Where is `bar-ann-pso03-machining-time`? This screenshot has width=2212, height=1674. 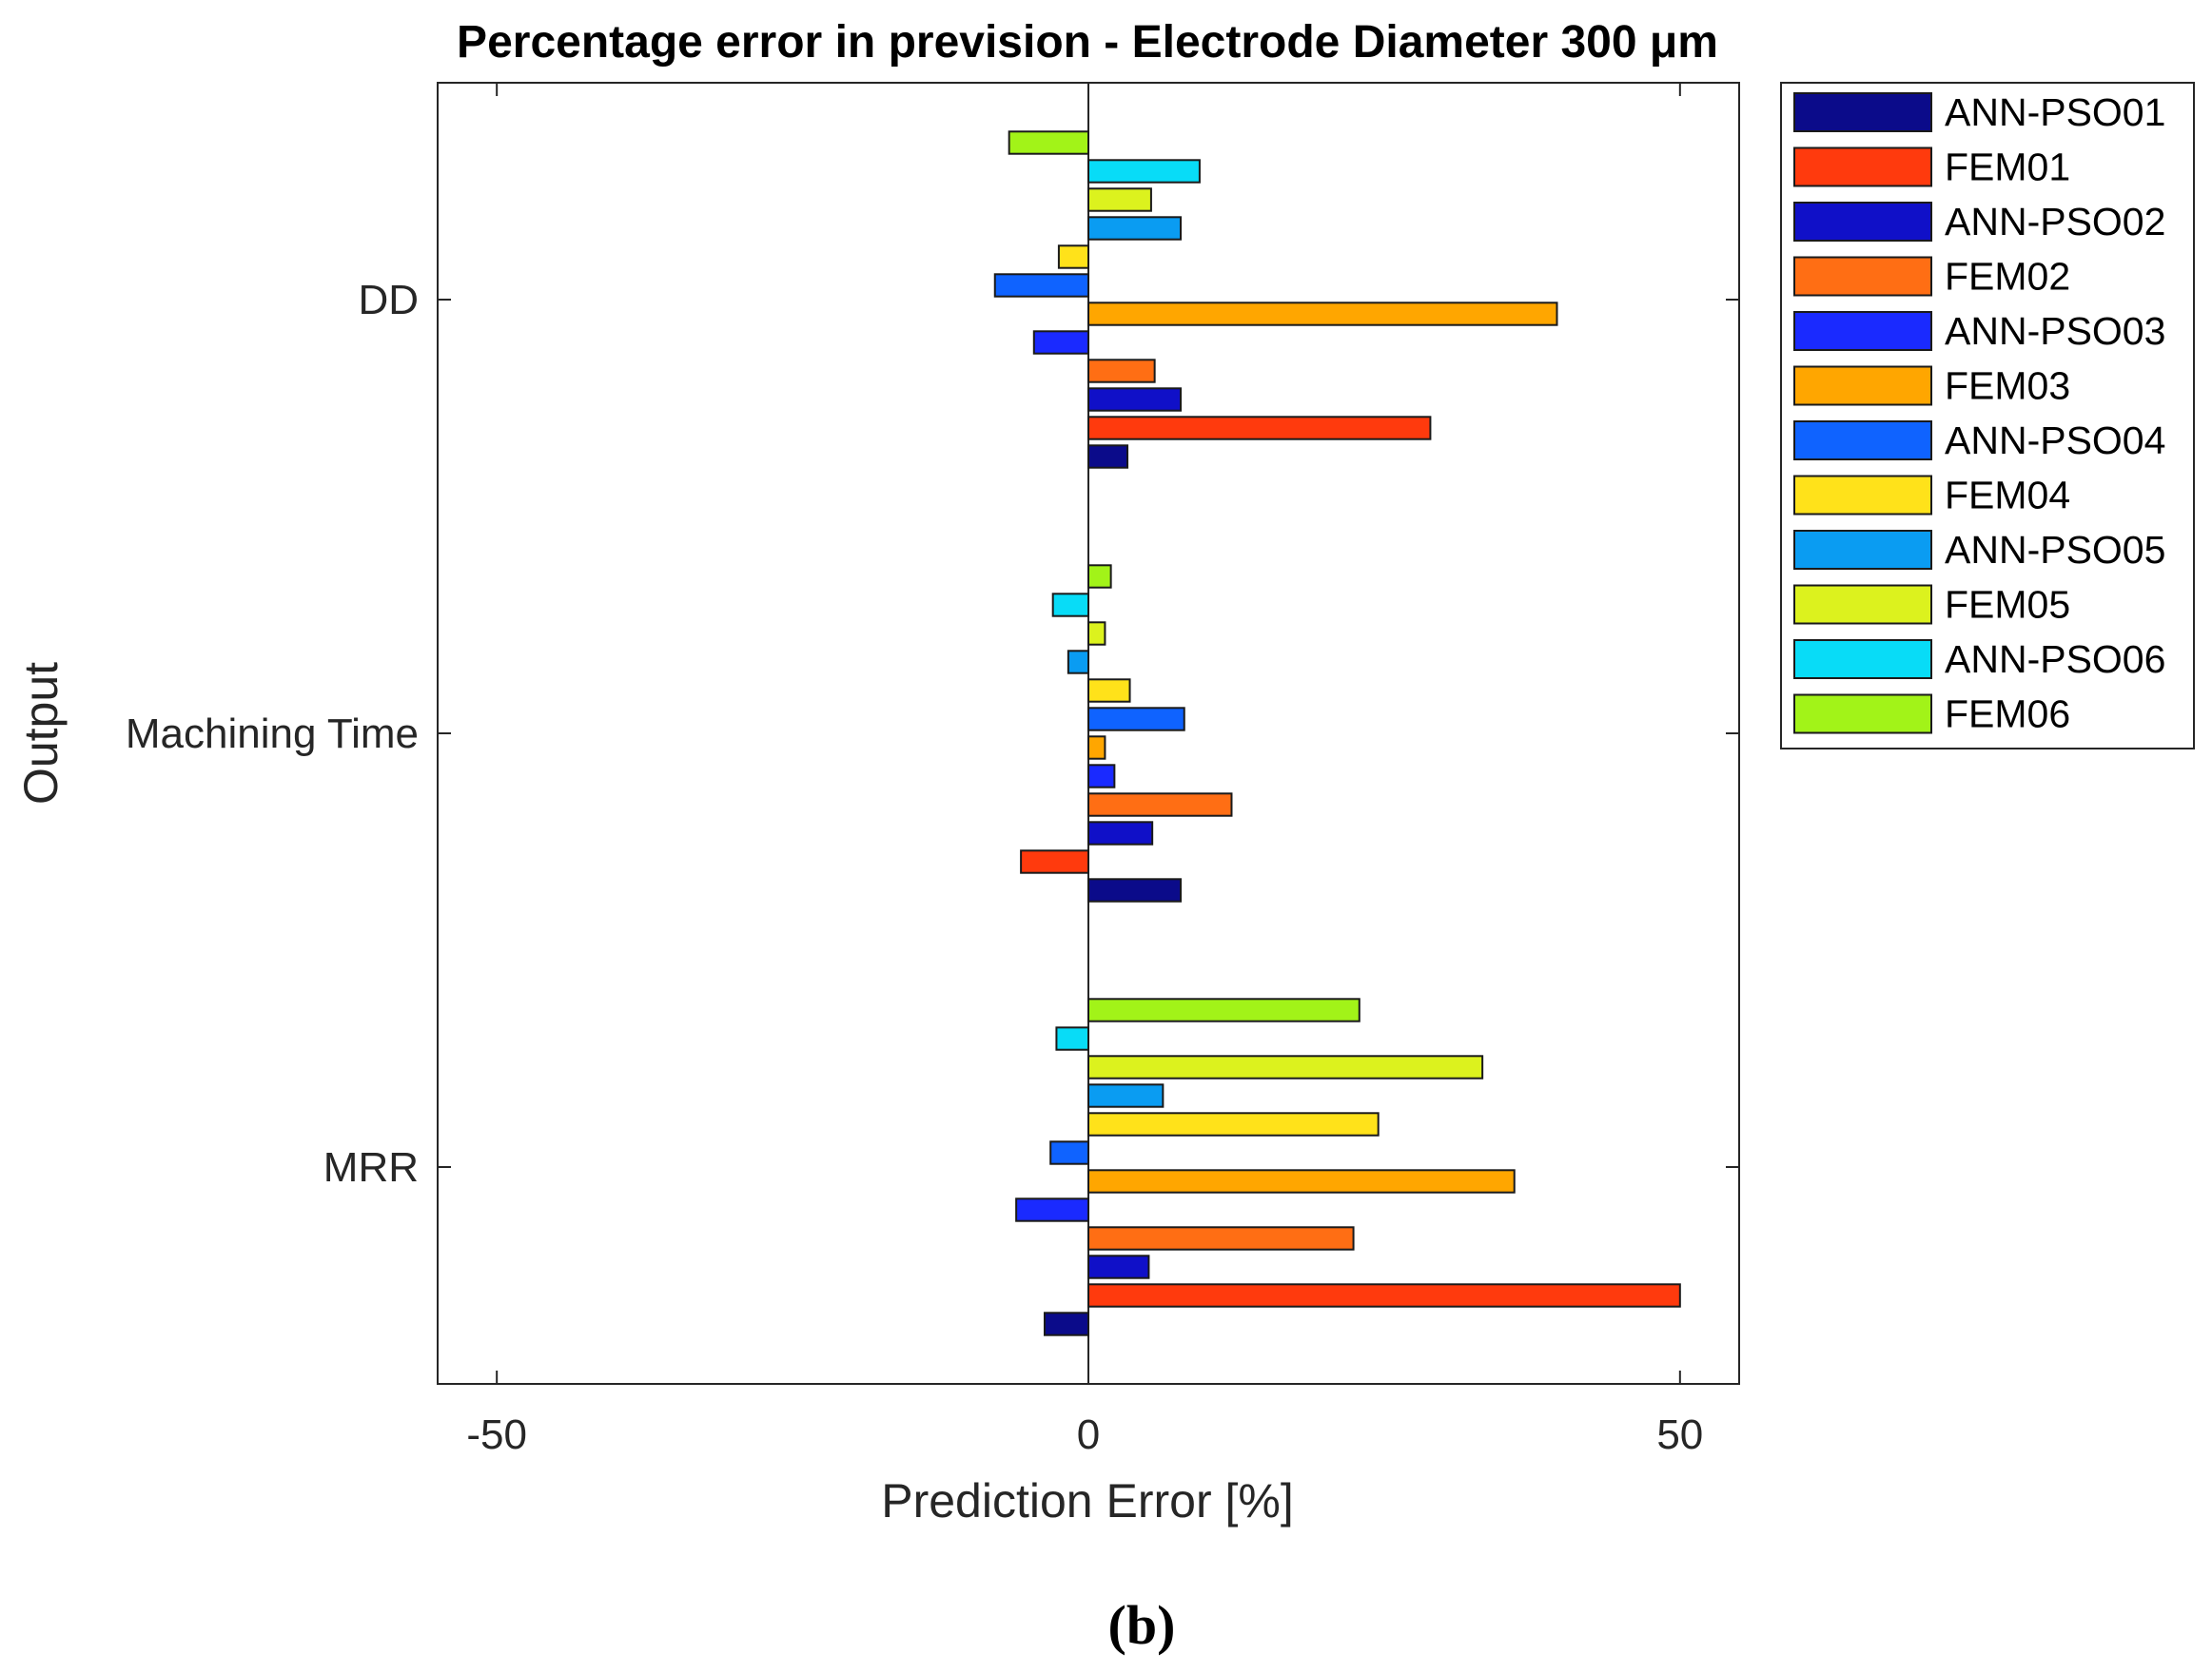 bar-ann-pso03-machining-time is located at coordinates (1101, 776).